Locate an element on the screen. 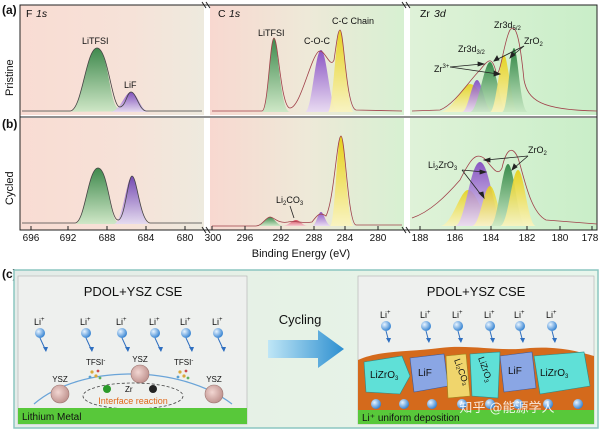 Image resolution: width=600 pixels, height=431 pixels. tick-zr-2: 184 is located at coordinates (491, 238).